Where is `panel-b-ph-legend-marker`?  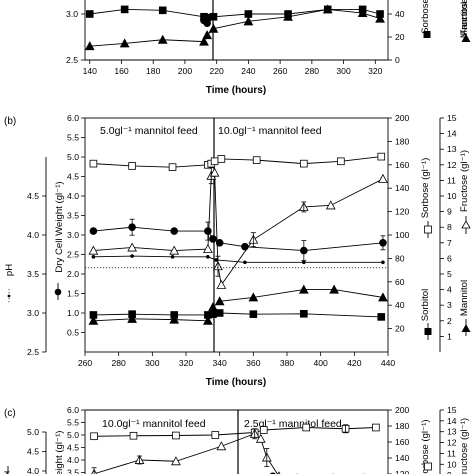
panel-b-ph-legend-marker is located at coordinates (9, 296).